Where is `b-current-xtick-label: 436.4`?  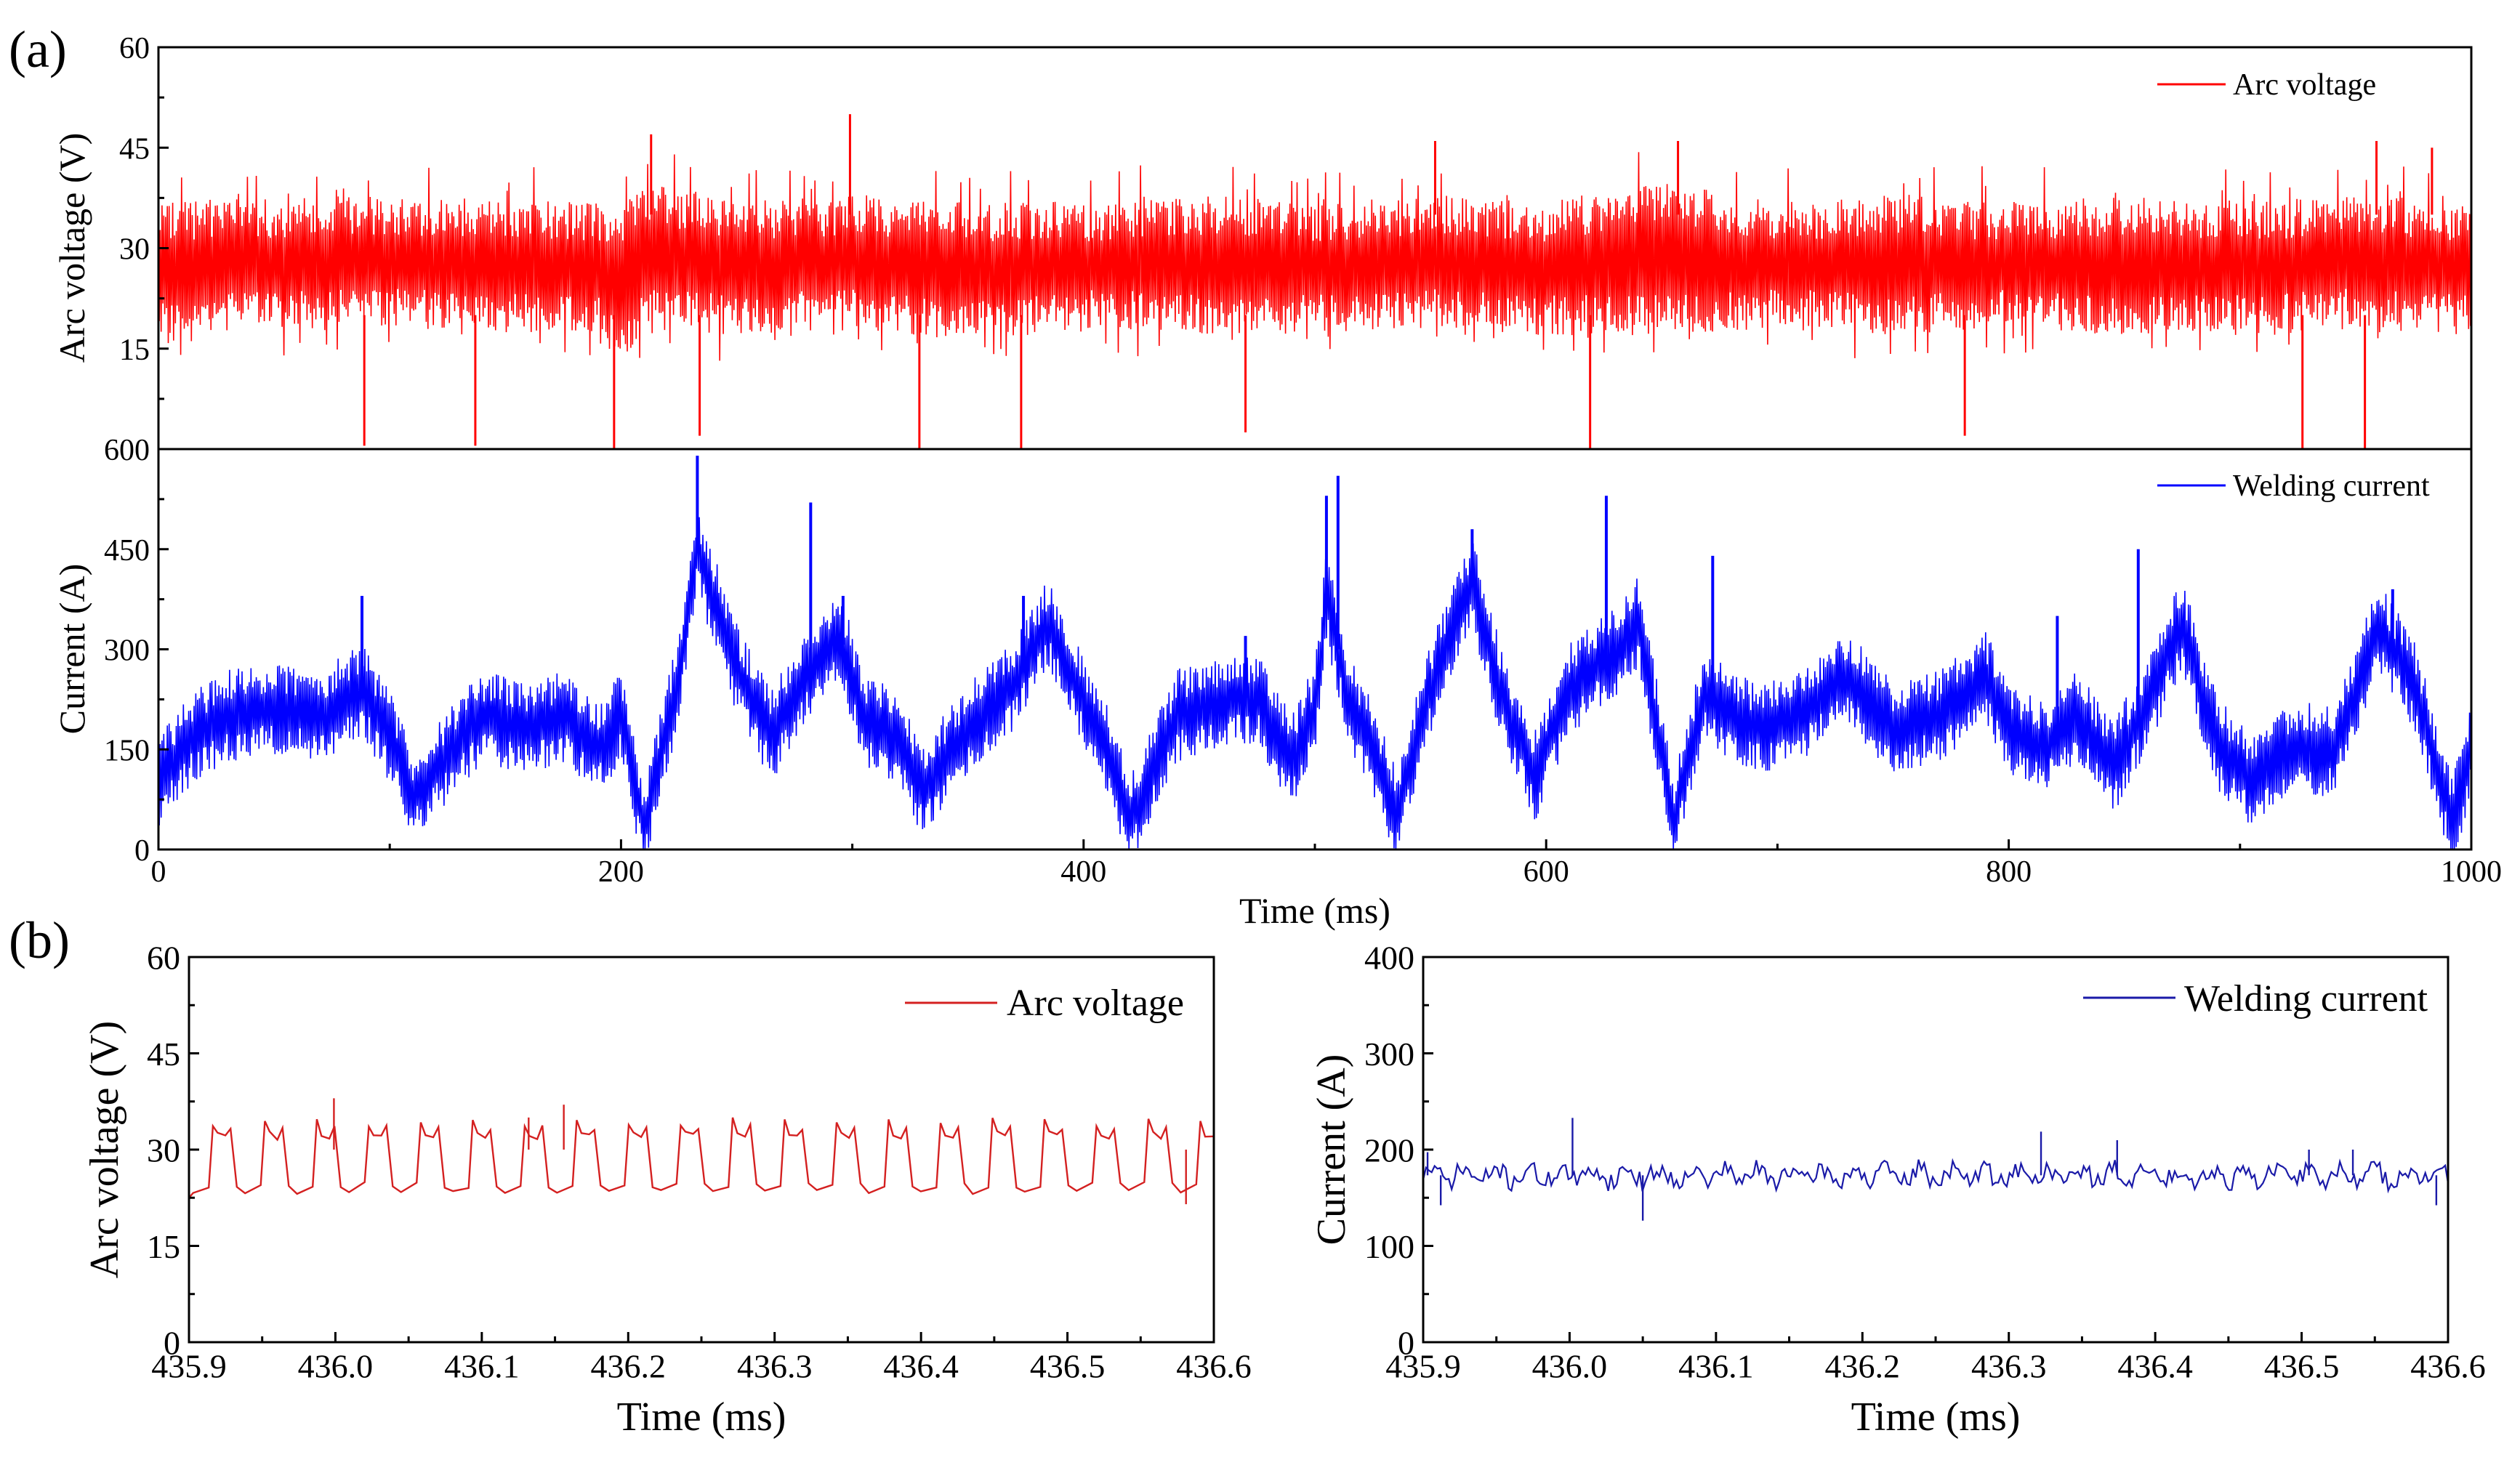
b-current-xtick-label: 436.4 is located at coordinates (2155, 1365).